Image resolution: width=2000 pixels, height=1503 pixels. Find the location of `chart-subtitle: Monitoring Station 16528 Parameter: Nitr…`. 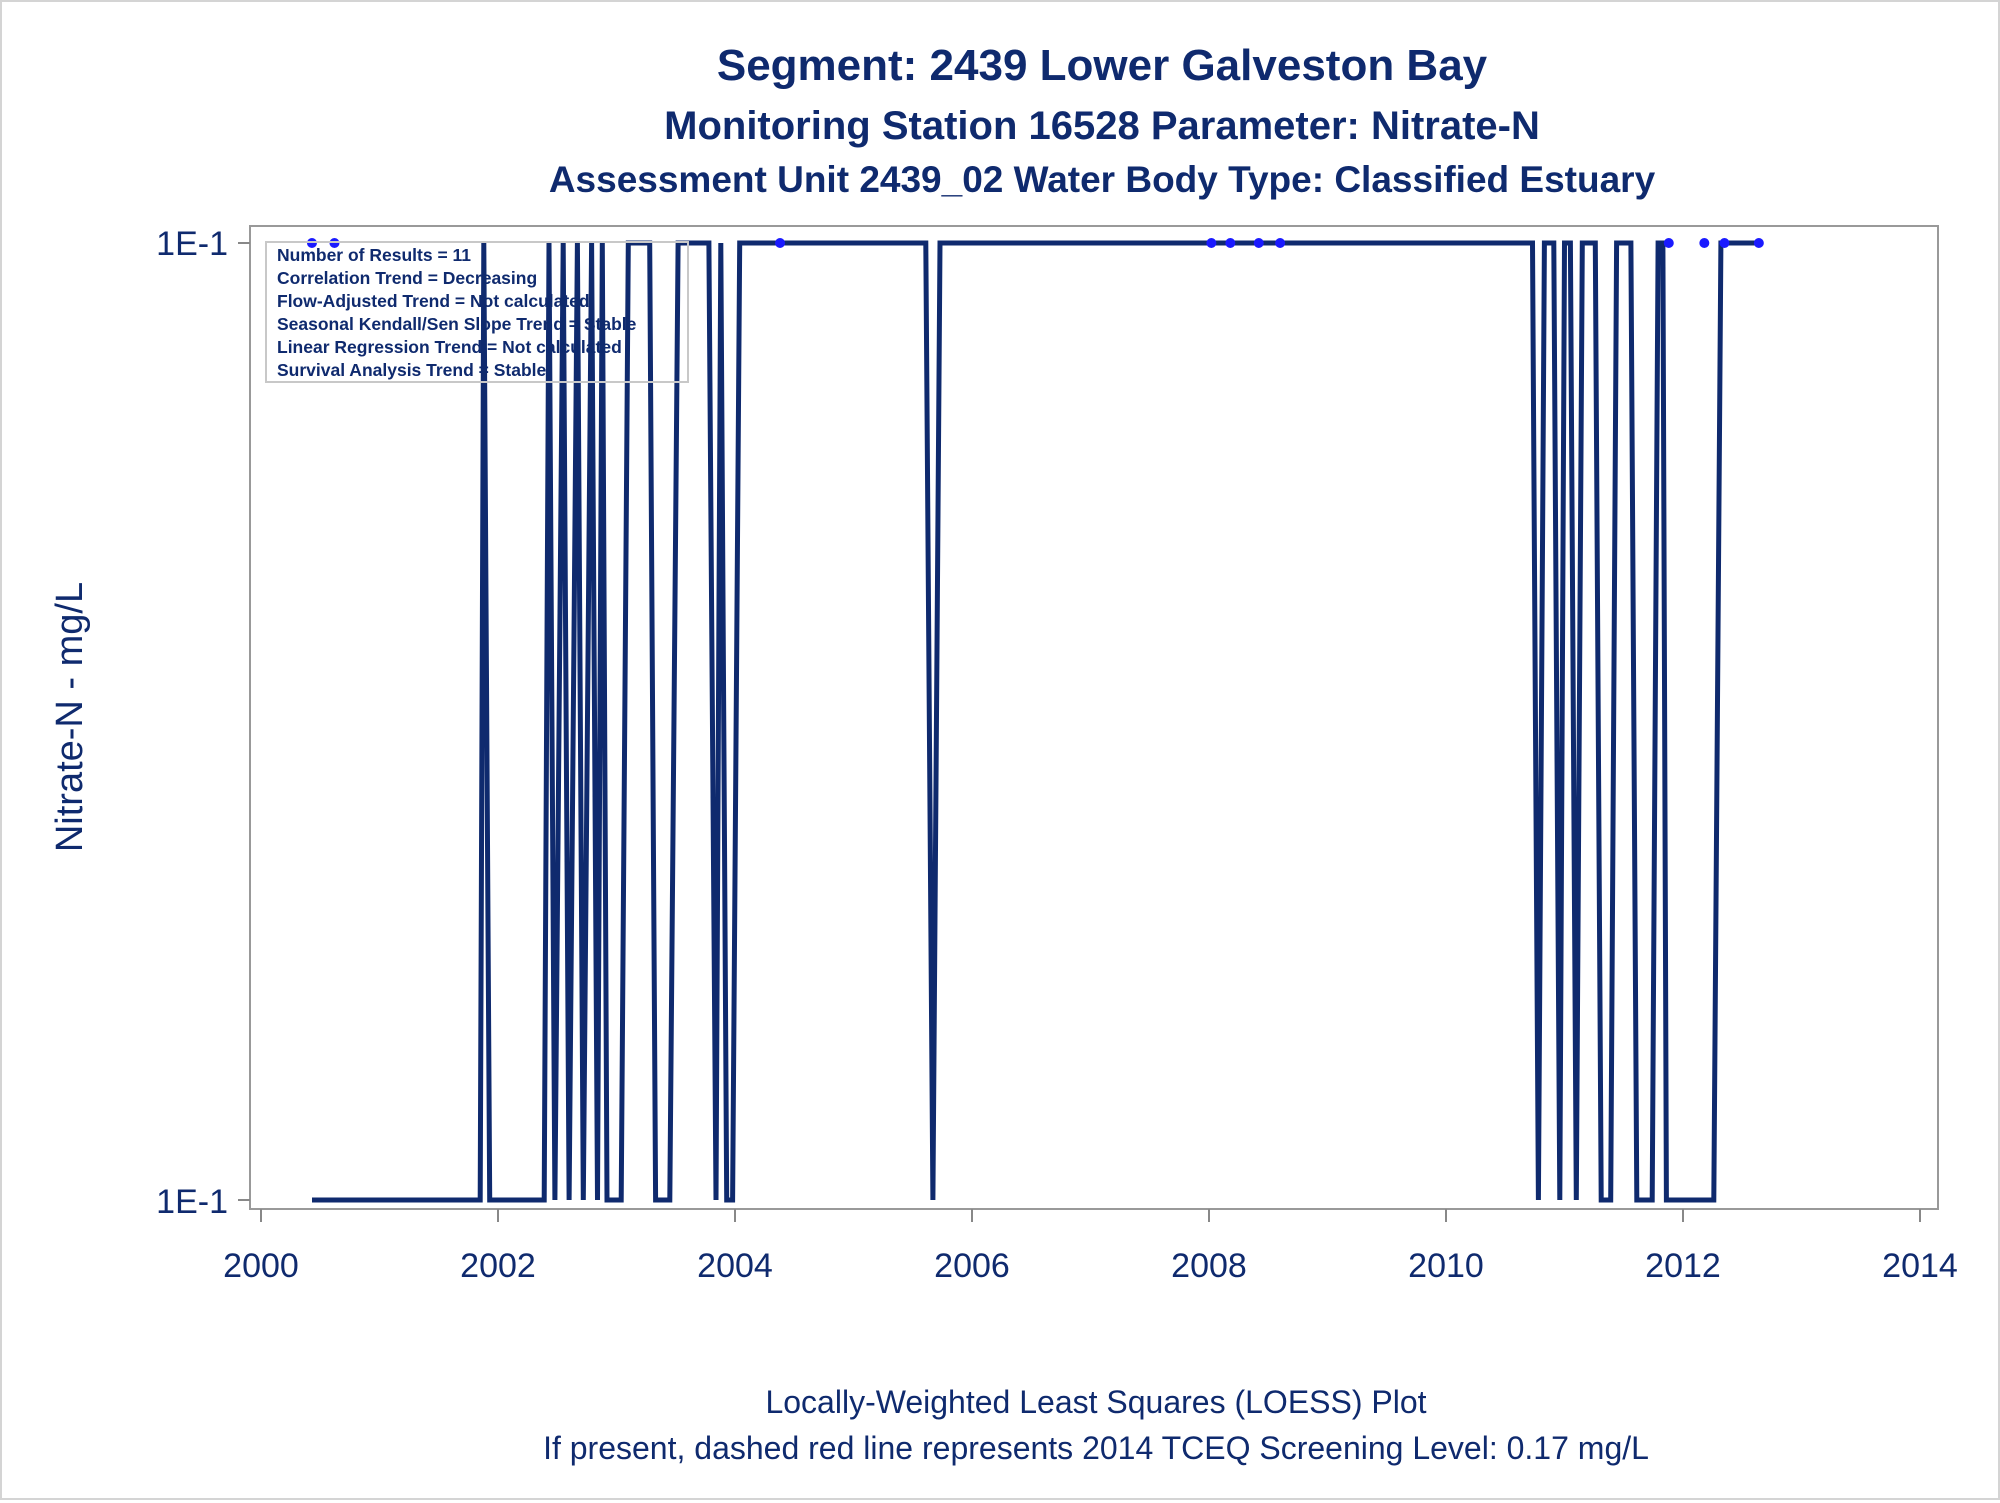

chart-subtitle: Monitoring Station 16528 Parameter: Nitr… is located at coordinates (1102, 126).